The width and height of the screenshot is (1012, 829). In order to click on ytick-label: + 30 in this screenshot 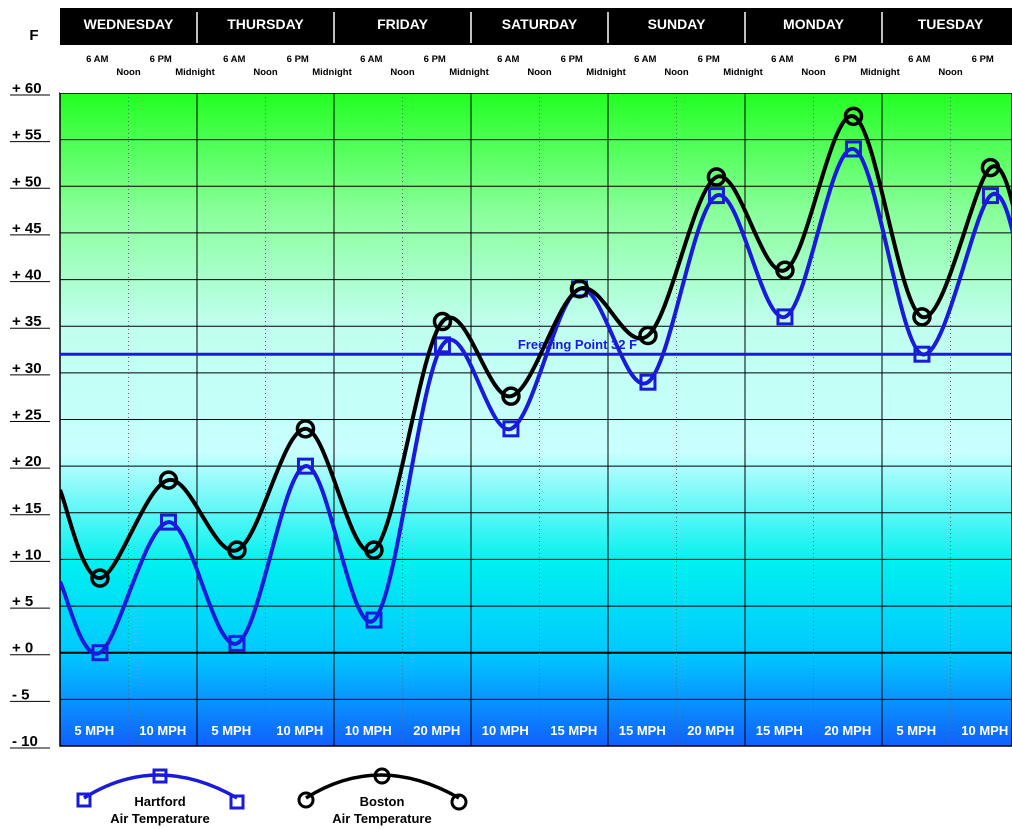, I will do `click(27, 368)`.